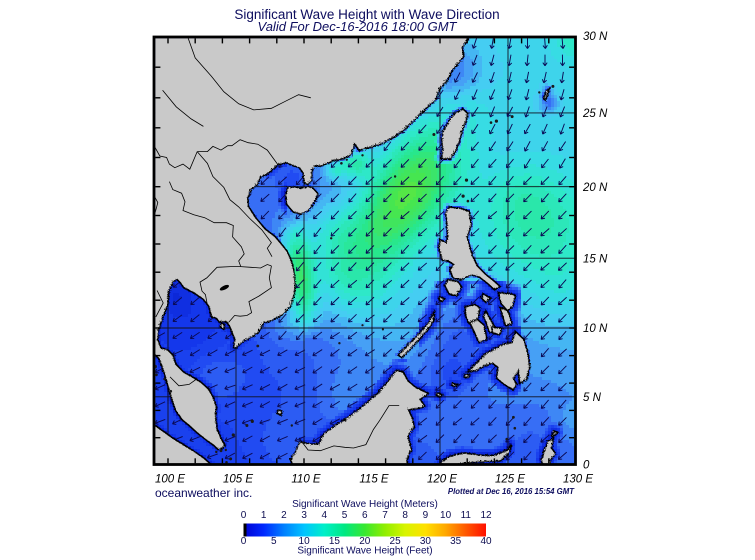  What do you see at coordinates (365, 515) in the screenshot?
I see `svg-text: 6` at bounding box center [365, 515].